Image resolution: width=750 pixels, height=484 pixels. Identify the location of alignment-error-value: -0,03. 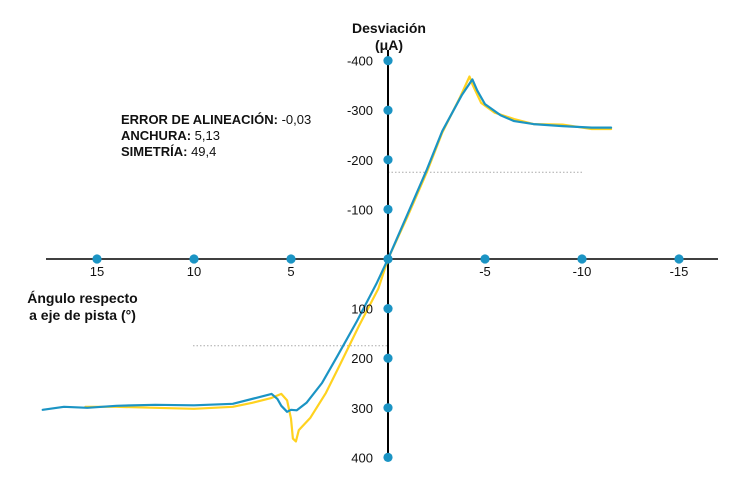
(296, 119).